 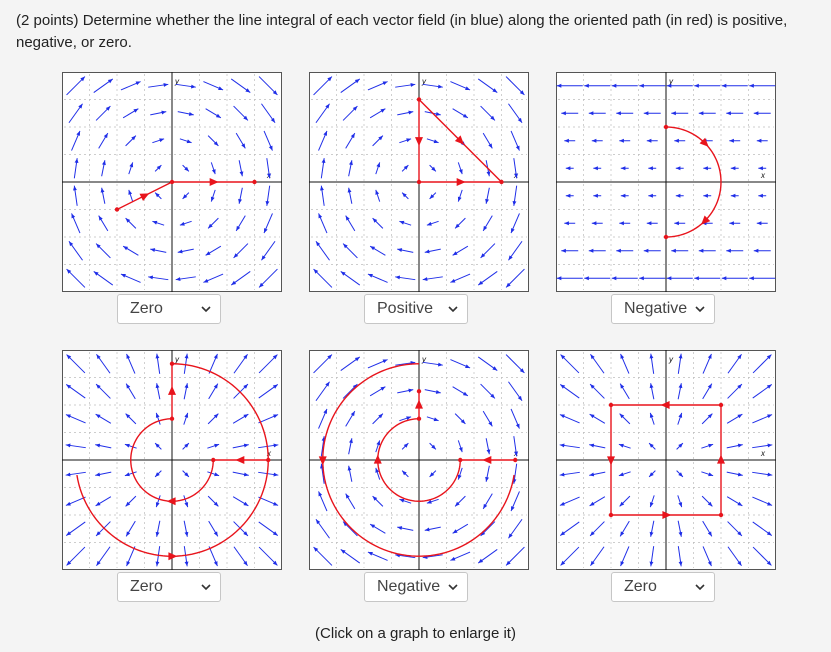 I want to click on answer-dropdown-4: Zero, so click(x=169, y=587).